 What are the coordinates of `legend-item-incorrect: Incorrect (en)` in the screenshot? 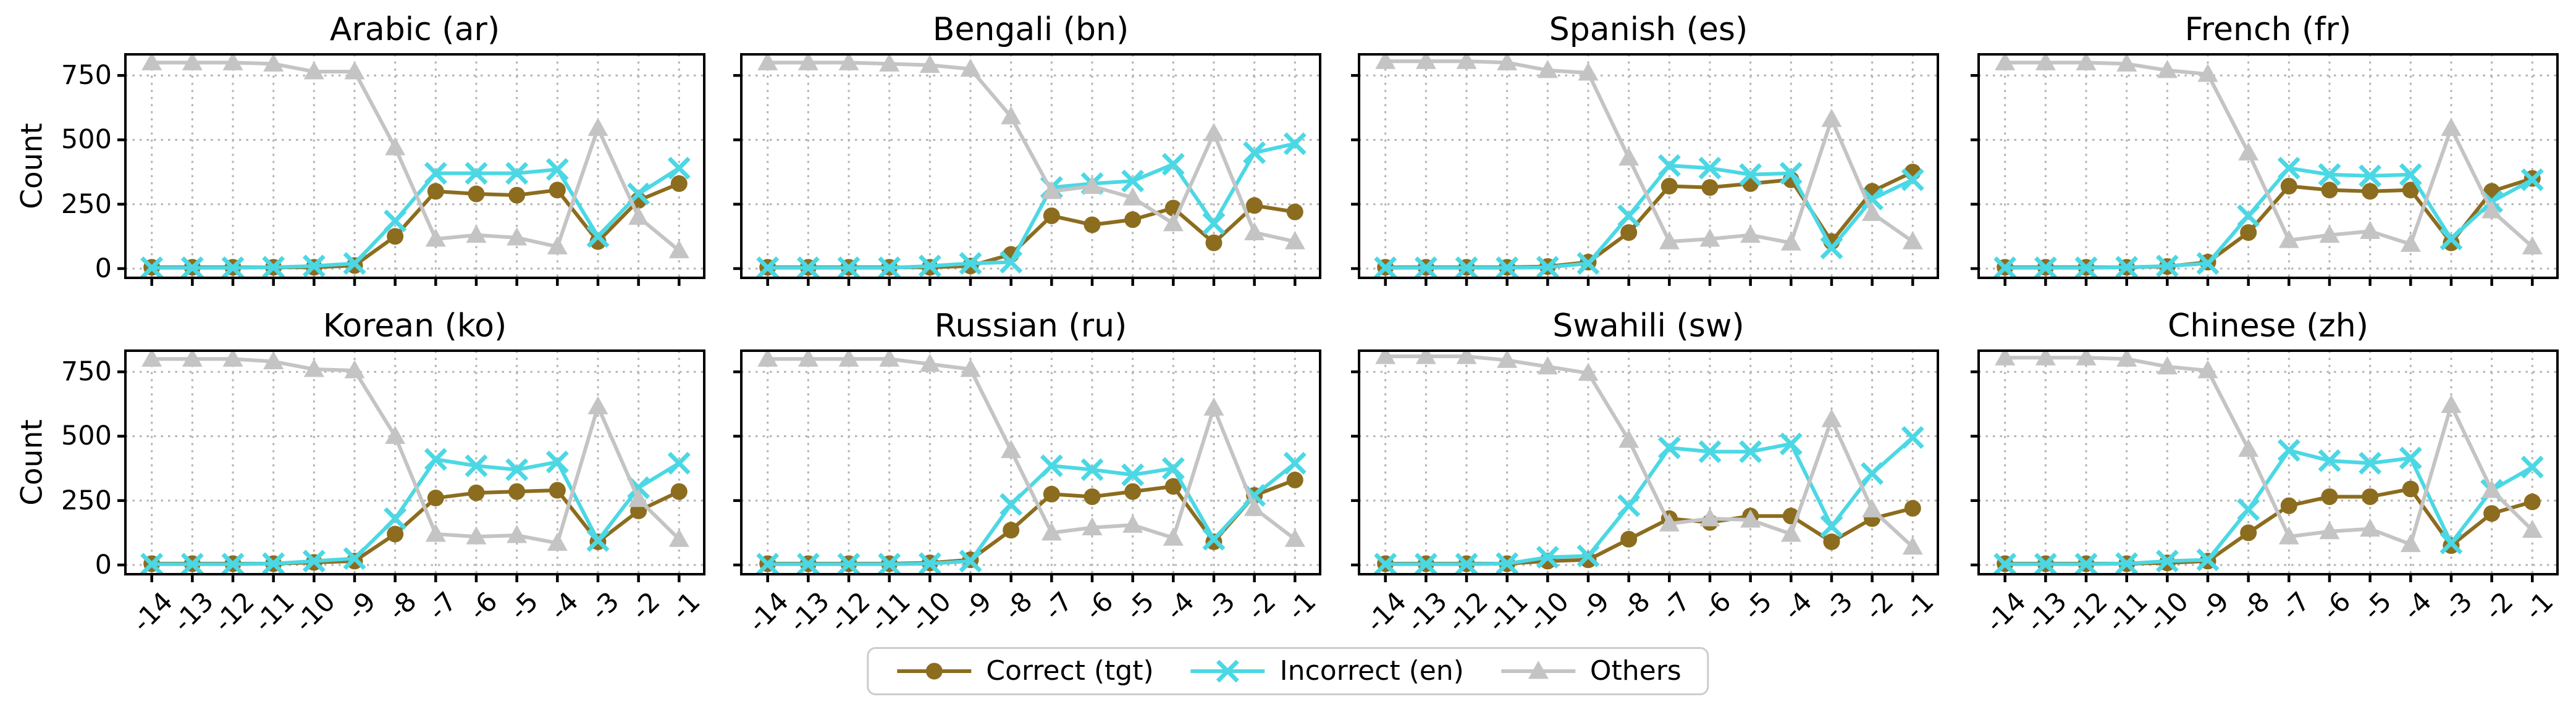 It's located at (1326, 671).